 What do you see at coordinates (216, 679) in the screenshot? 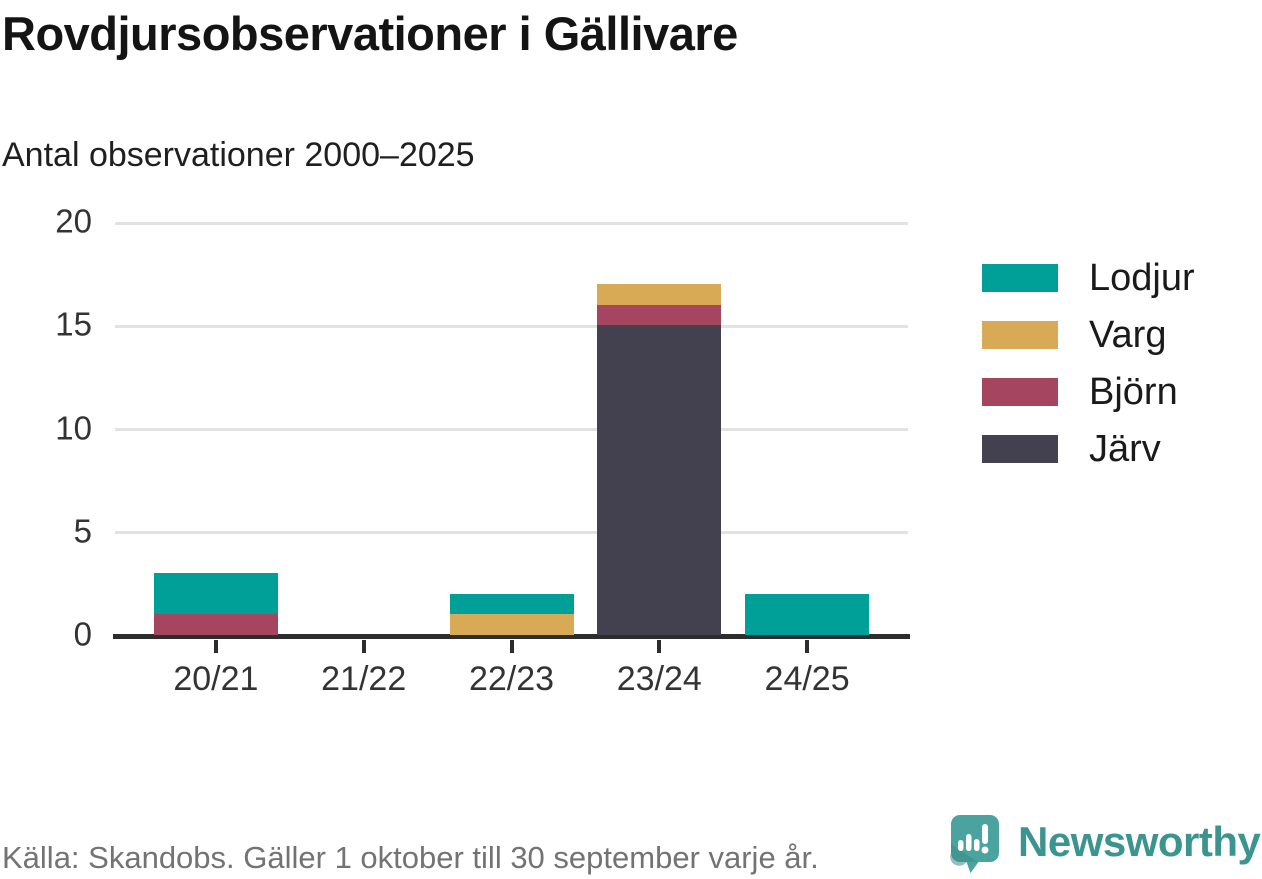
I see `x-axis-tick-label: 20/21` at bounding box center [216, 679].